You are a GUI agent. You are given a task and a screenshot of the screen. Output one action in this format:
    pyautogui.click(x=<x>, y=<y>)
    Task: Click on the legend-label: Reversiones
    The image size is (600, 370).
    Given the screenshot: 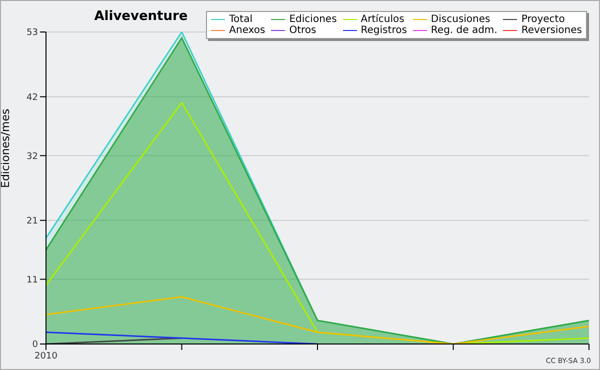 What is the action you would take?
    pyautogui.click(x=551, y=30)
    